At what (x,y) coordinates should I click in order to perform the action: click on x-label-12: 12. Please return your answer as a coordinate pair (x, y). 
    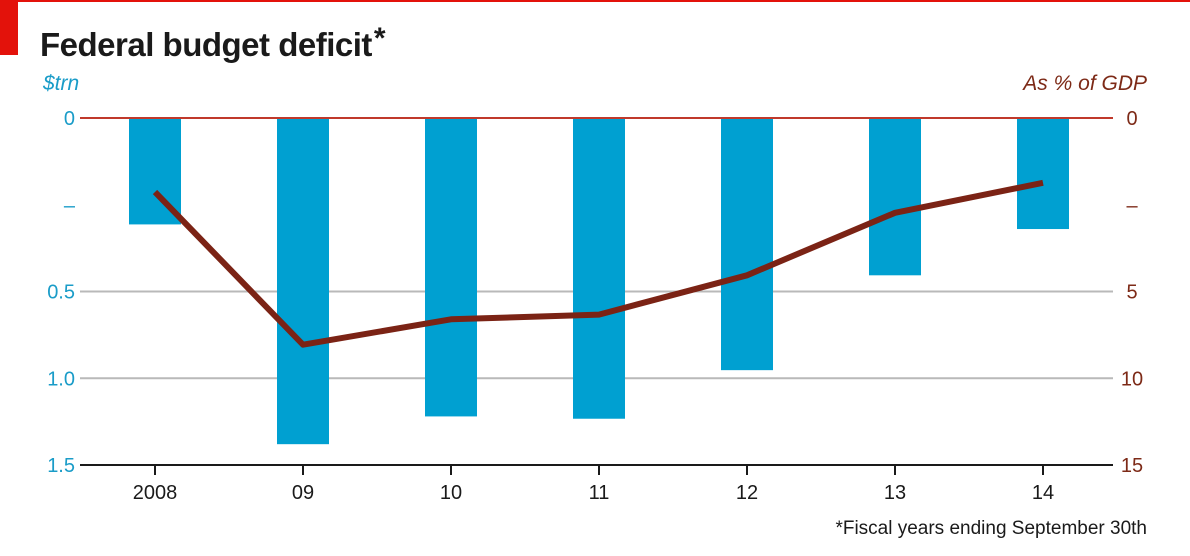
    Looking at the image, I should click on (747, 493).